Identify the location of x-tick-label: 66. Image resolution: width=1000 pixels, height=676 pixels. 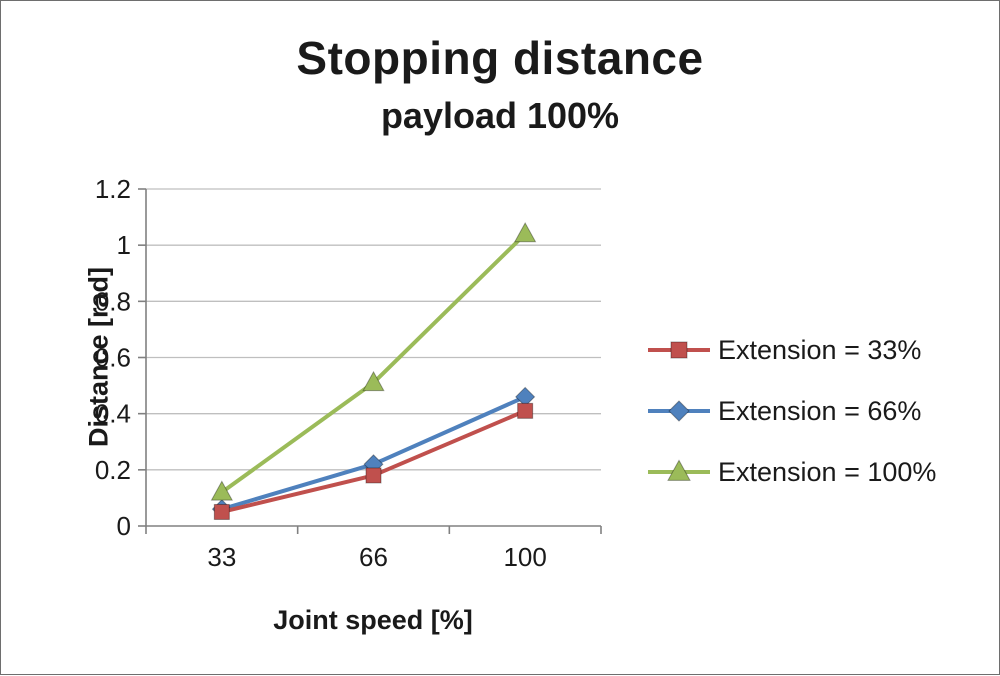
(373, 557).